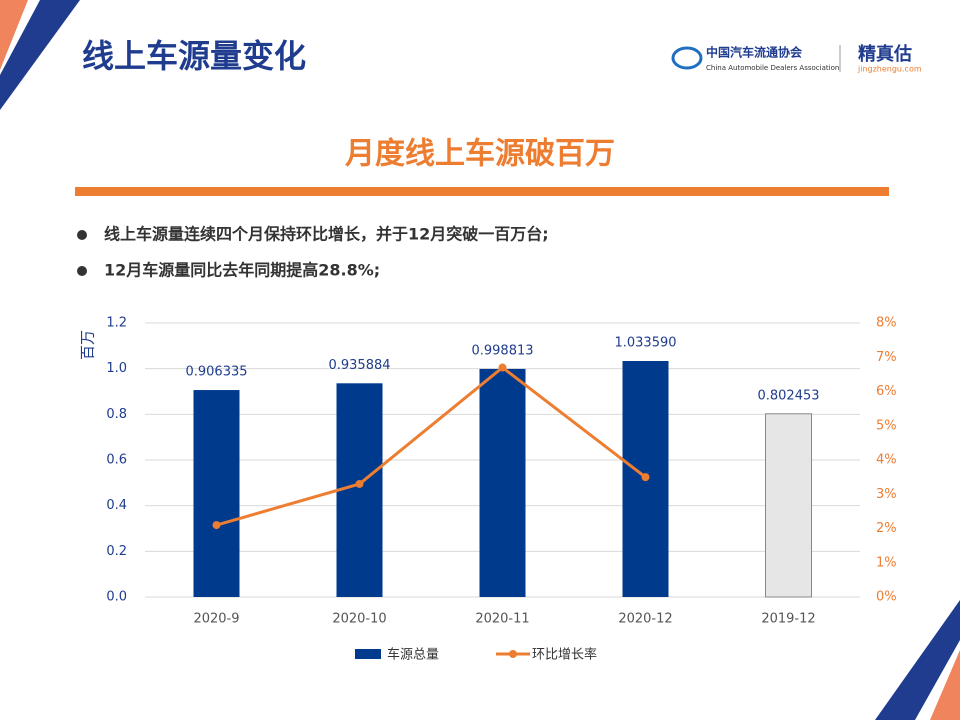  Describe the element at coordinates (754, 52) in the screenshot. I see `logo-cn: 中国汽车流通协会` at that location.